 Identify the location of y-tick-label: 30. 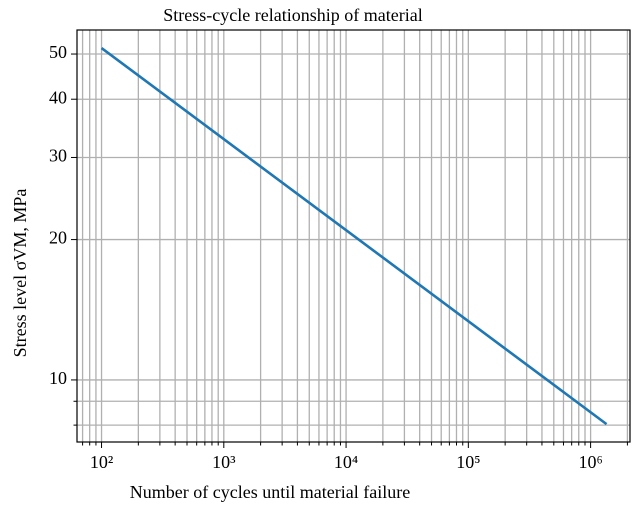
(58, 156).